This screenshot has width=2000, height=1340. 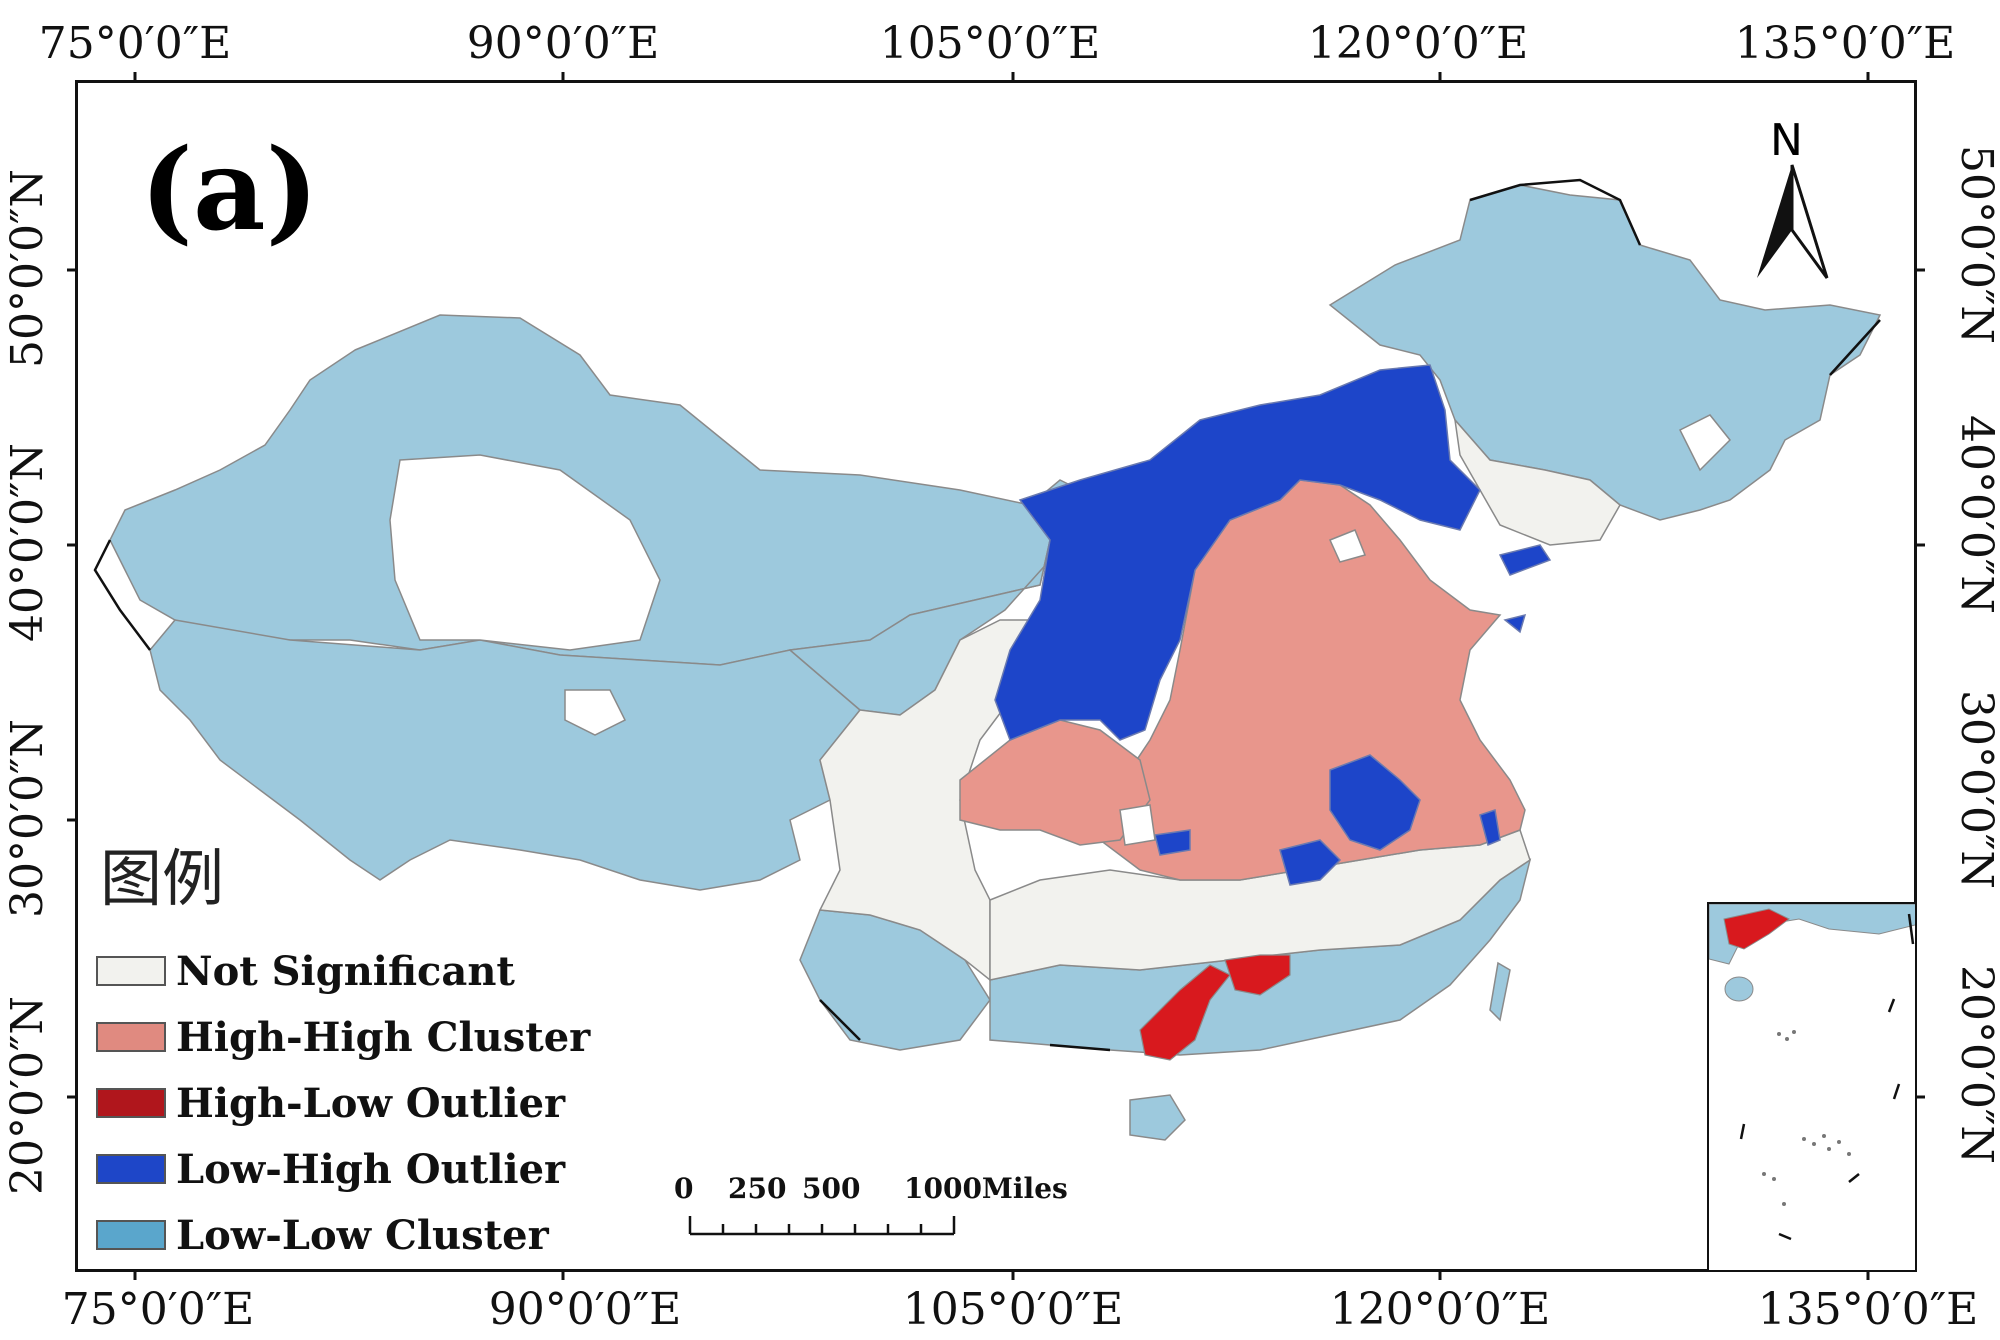 What do you see at coordinates (1418, 43) in the screenshot?
I see `lon-label-120-top: 120°0′0″E` at bounding box center [1418, 43].